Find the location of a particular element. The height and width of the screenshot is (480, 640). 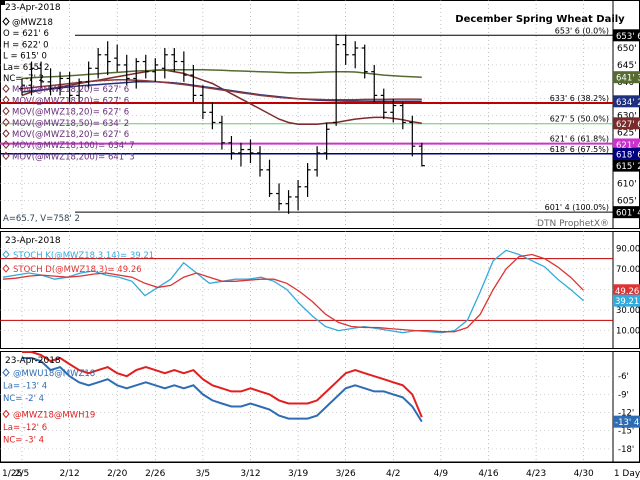

fib-level-label: 633' 6 (38.2%) is located at coordinates (579, 98).